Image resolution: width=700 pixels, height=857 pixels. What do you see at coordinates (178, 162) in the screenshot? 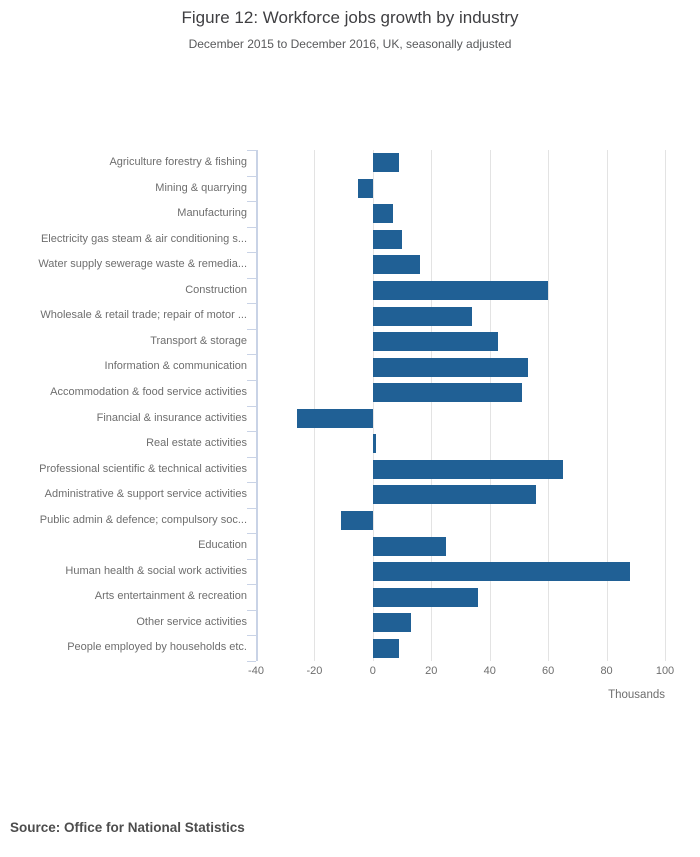
I see `category-label: Agriculture forestry & fishing` at bounding box center [178, 162].